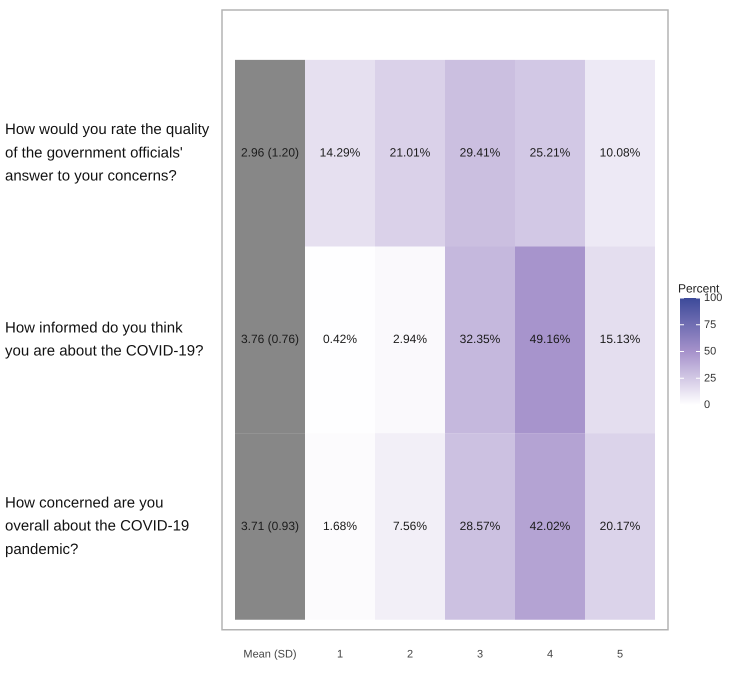 This screenshot has height=691, width=731. I want to click on x-tick-label: 1, so click(340, 654).